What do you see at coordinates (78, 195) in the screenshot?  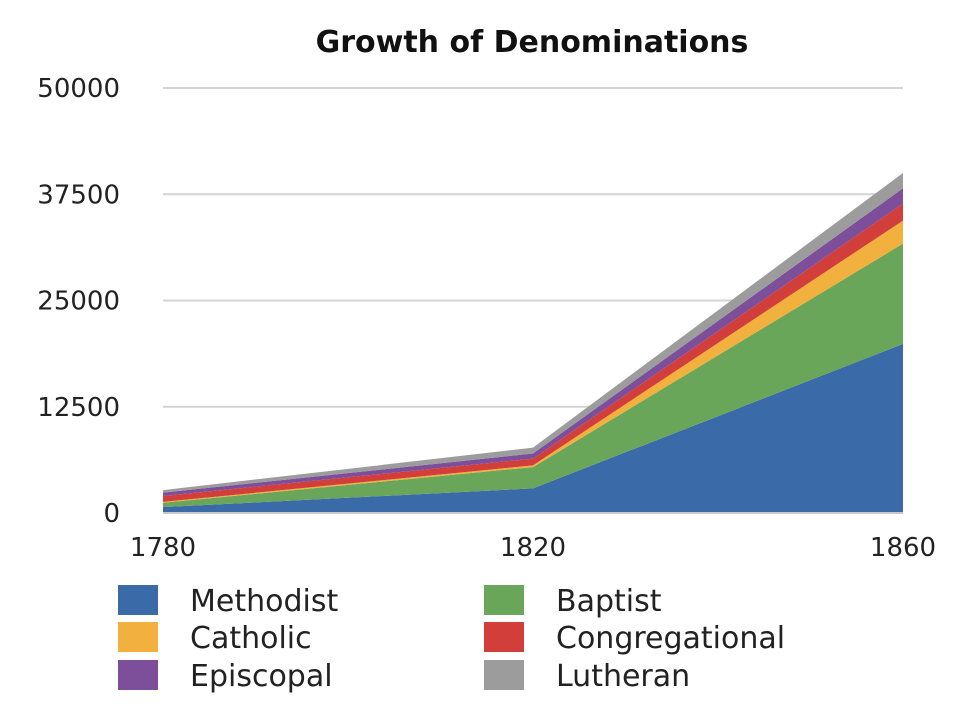 I see `y-tick-label: 37500` at bounding box center [78, 195].